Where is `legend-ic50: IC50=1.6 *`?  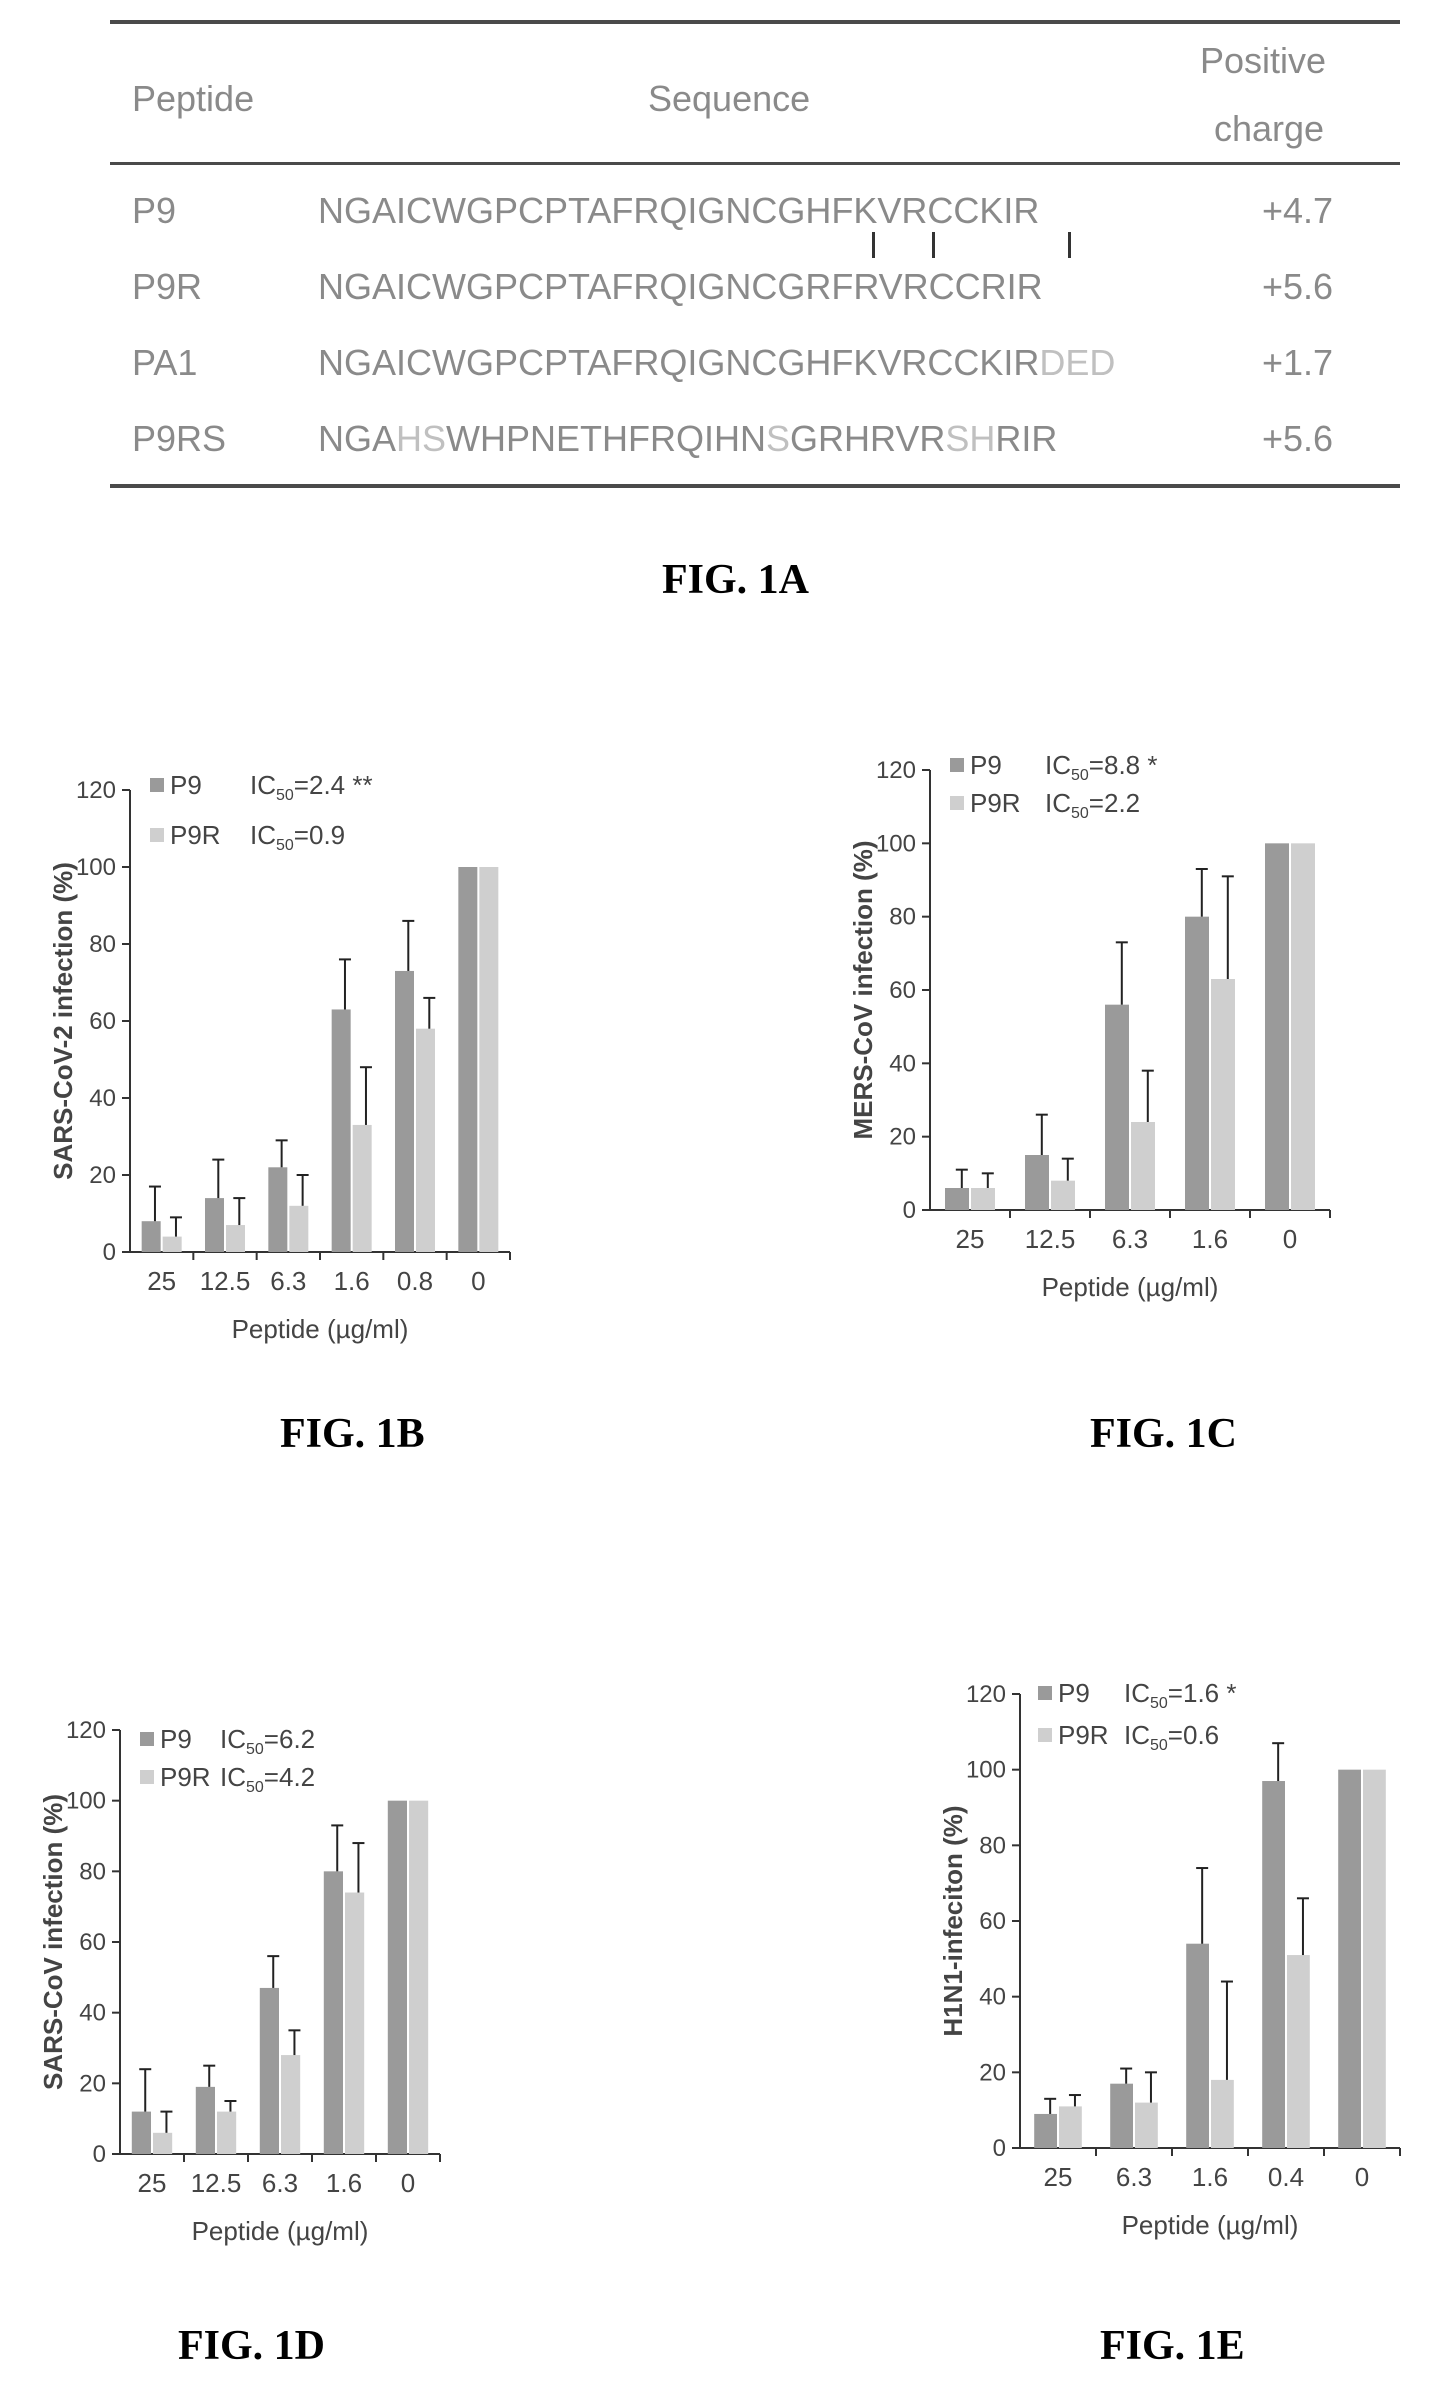
legend-ic50: IC50=1.6 * is located at coordinates (1180, 1695).